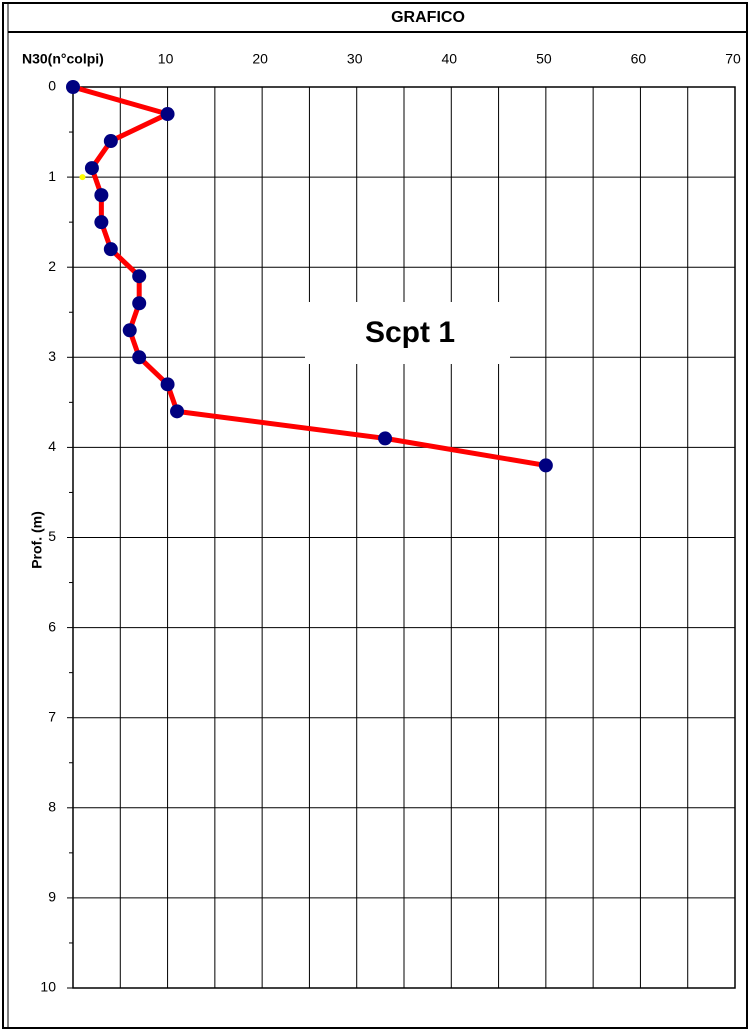  Describe the element at coordinates (260, 59) in the screenshot. I see `x-tick-label: 20` at that location.